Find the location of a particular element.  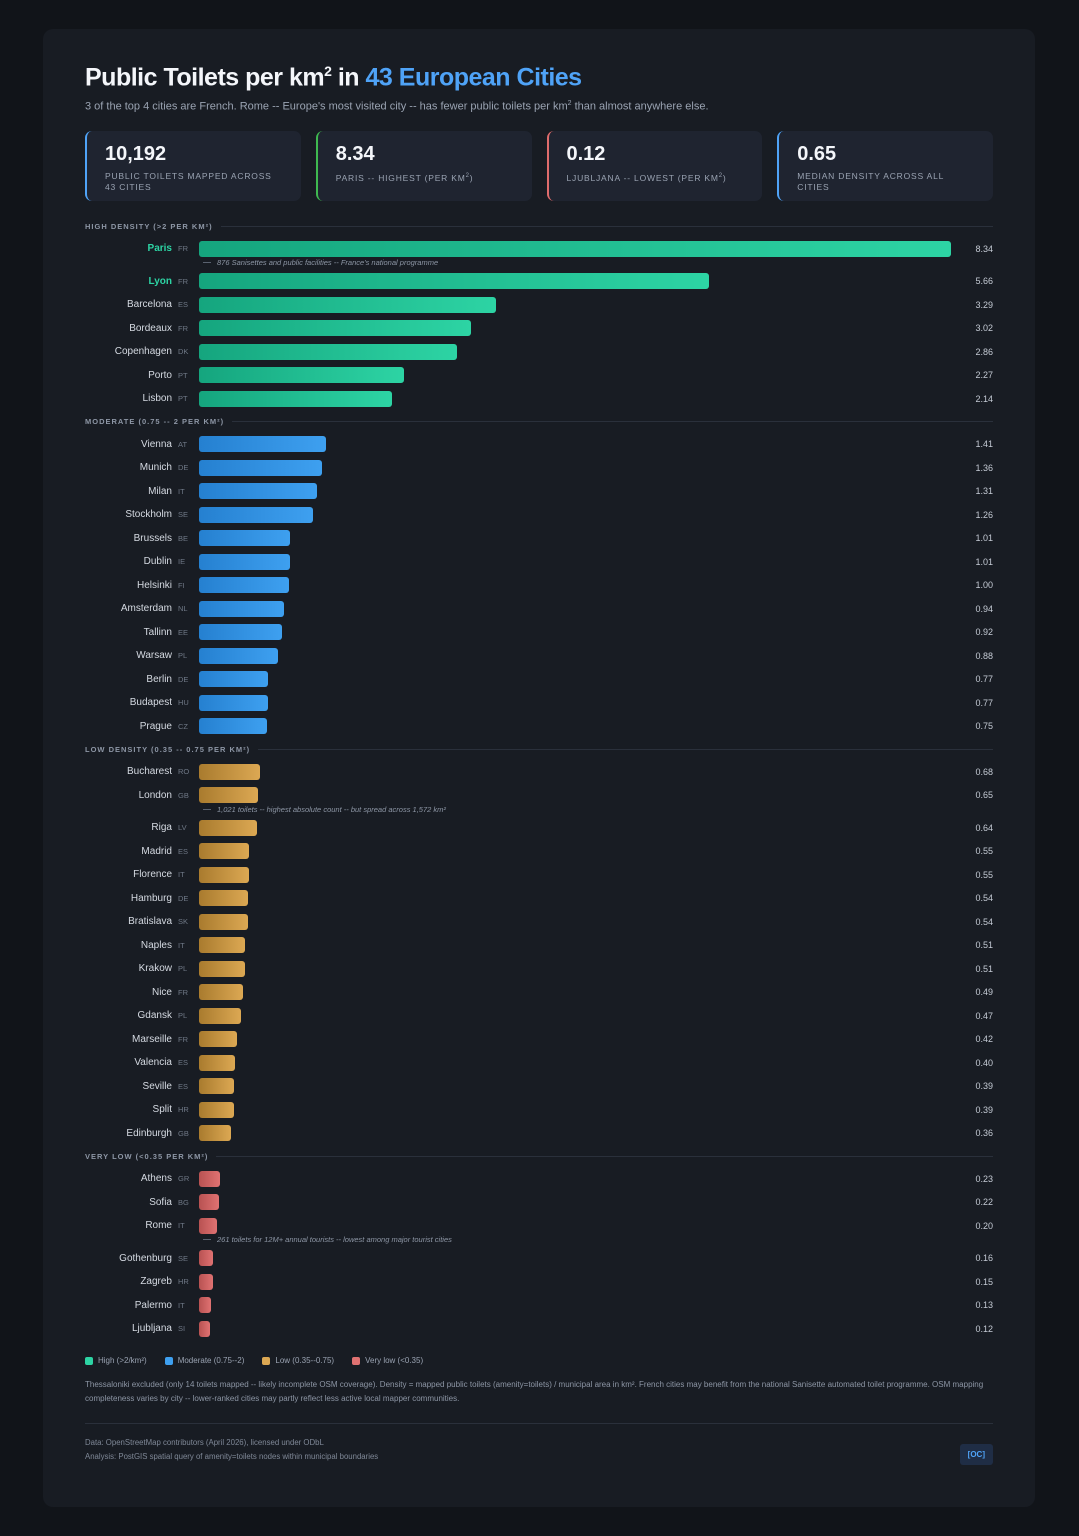

value-label: 0.64 is located at coordinates (984, 827).